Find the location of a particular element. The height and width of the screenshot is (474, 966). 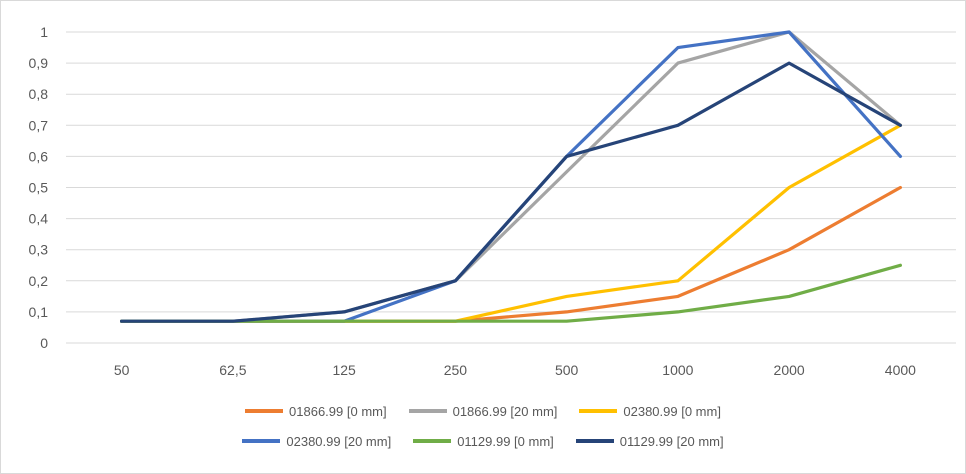

y-tick-label: 0,8 is located at coordinates (39, 94).